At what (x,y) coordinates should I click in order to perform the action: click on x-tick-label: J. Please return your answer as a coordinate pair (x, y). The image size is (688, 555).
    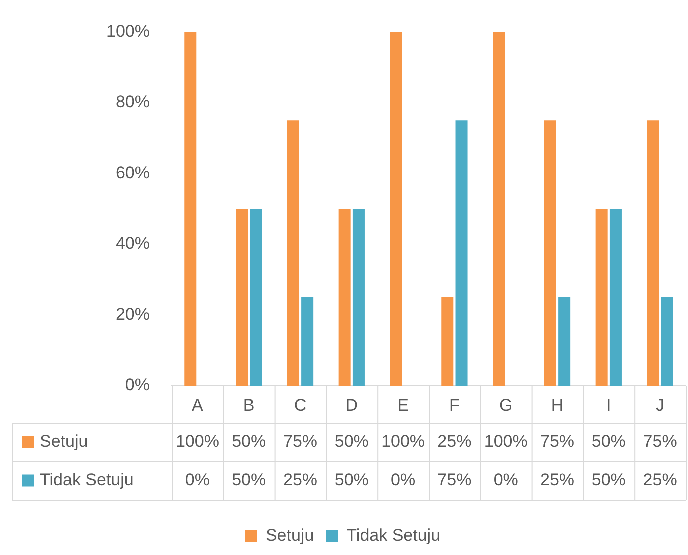
    Looking at the image, I should click on (660, 405).